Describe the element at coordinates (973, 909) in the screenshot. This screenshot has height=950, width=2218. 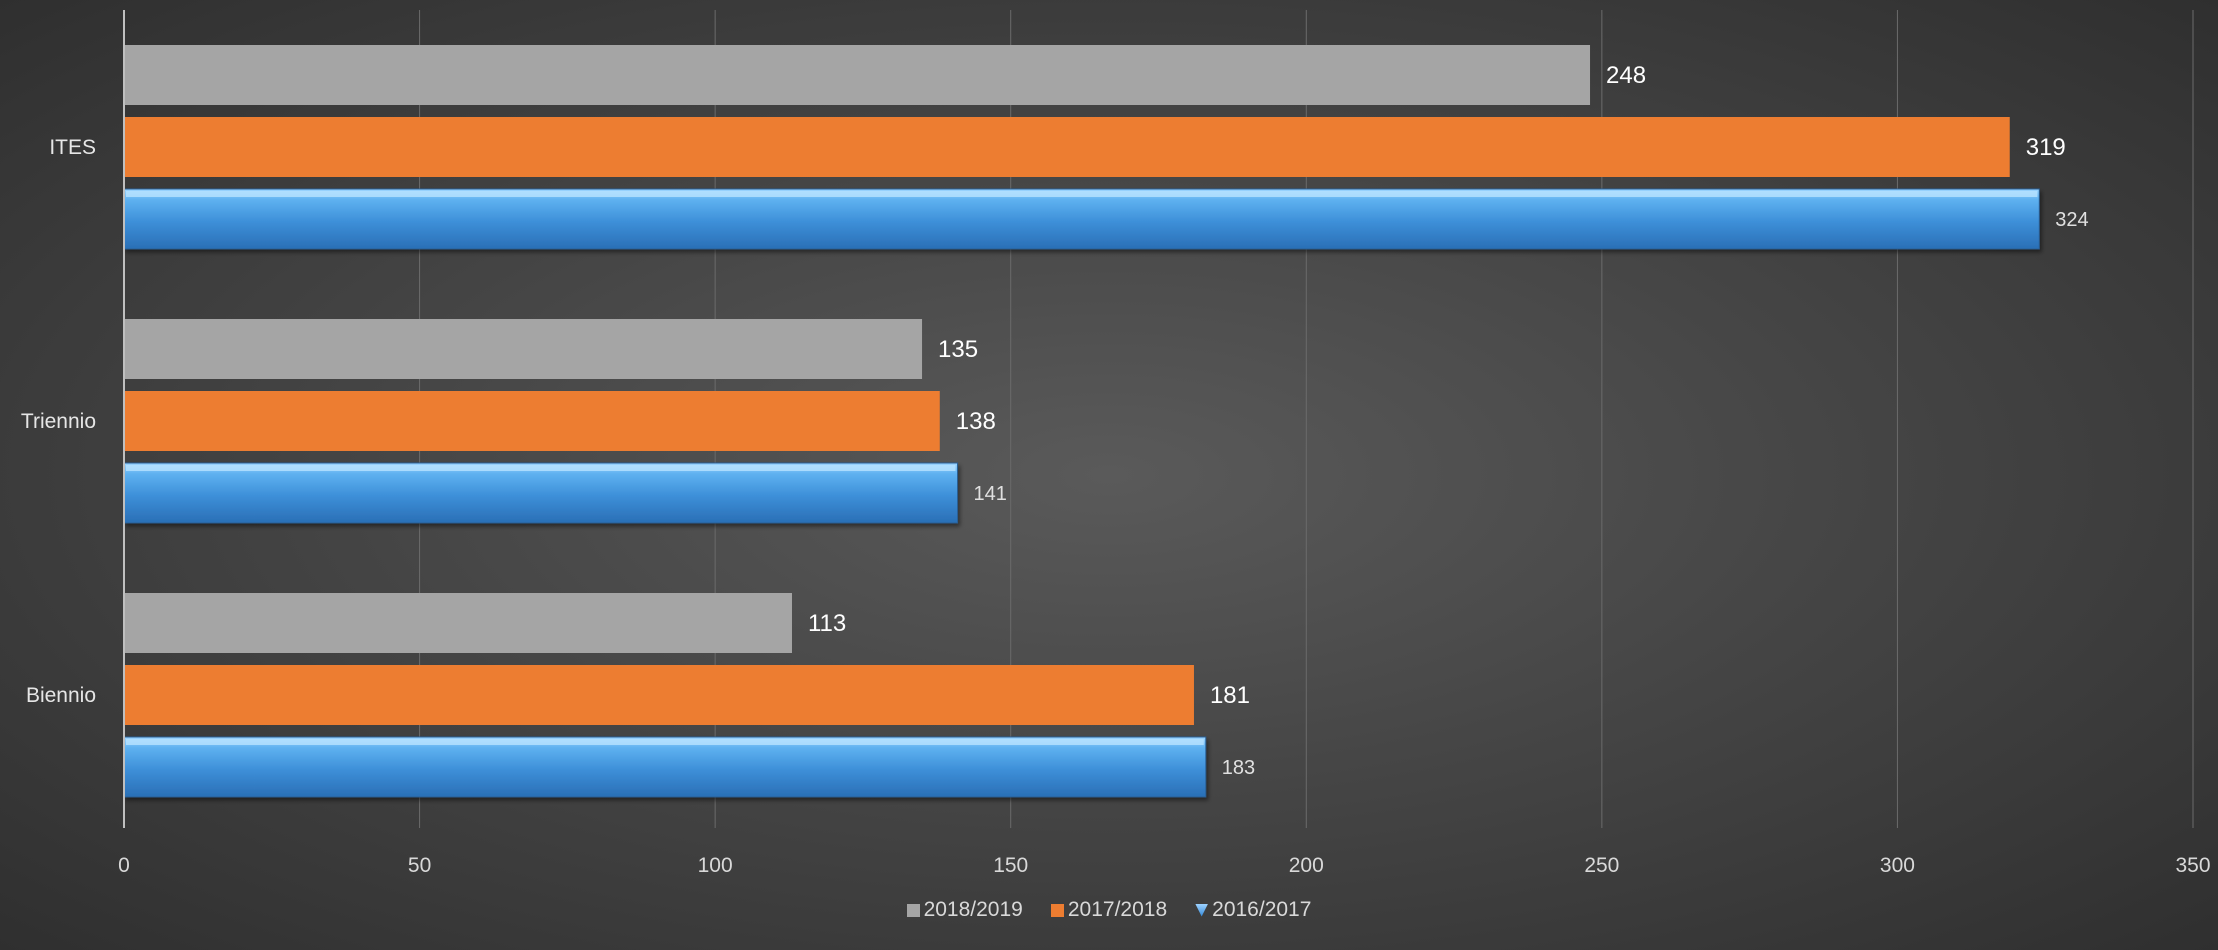
I see `legend-label-0: 2018/2019` at that location.